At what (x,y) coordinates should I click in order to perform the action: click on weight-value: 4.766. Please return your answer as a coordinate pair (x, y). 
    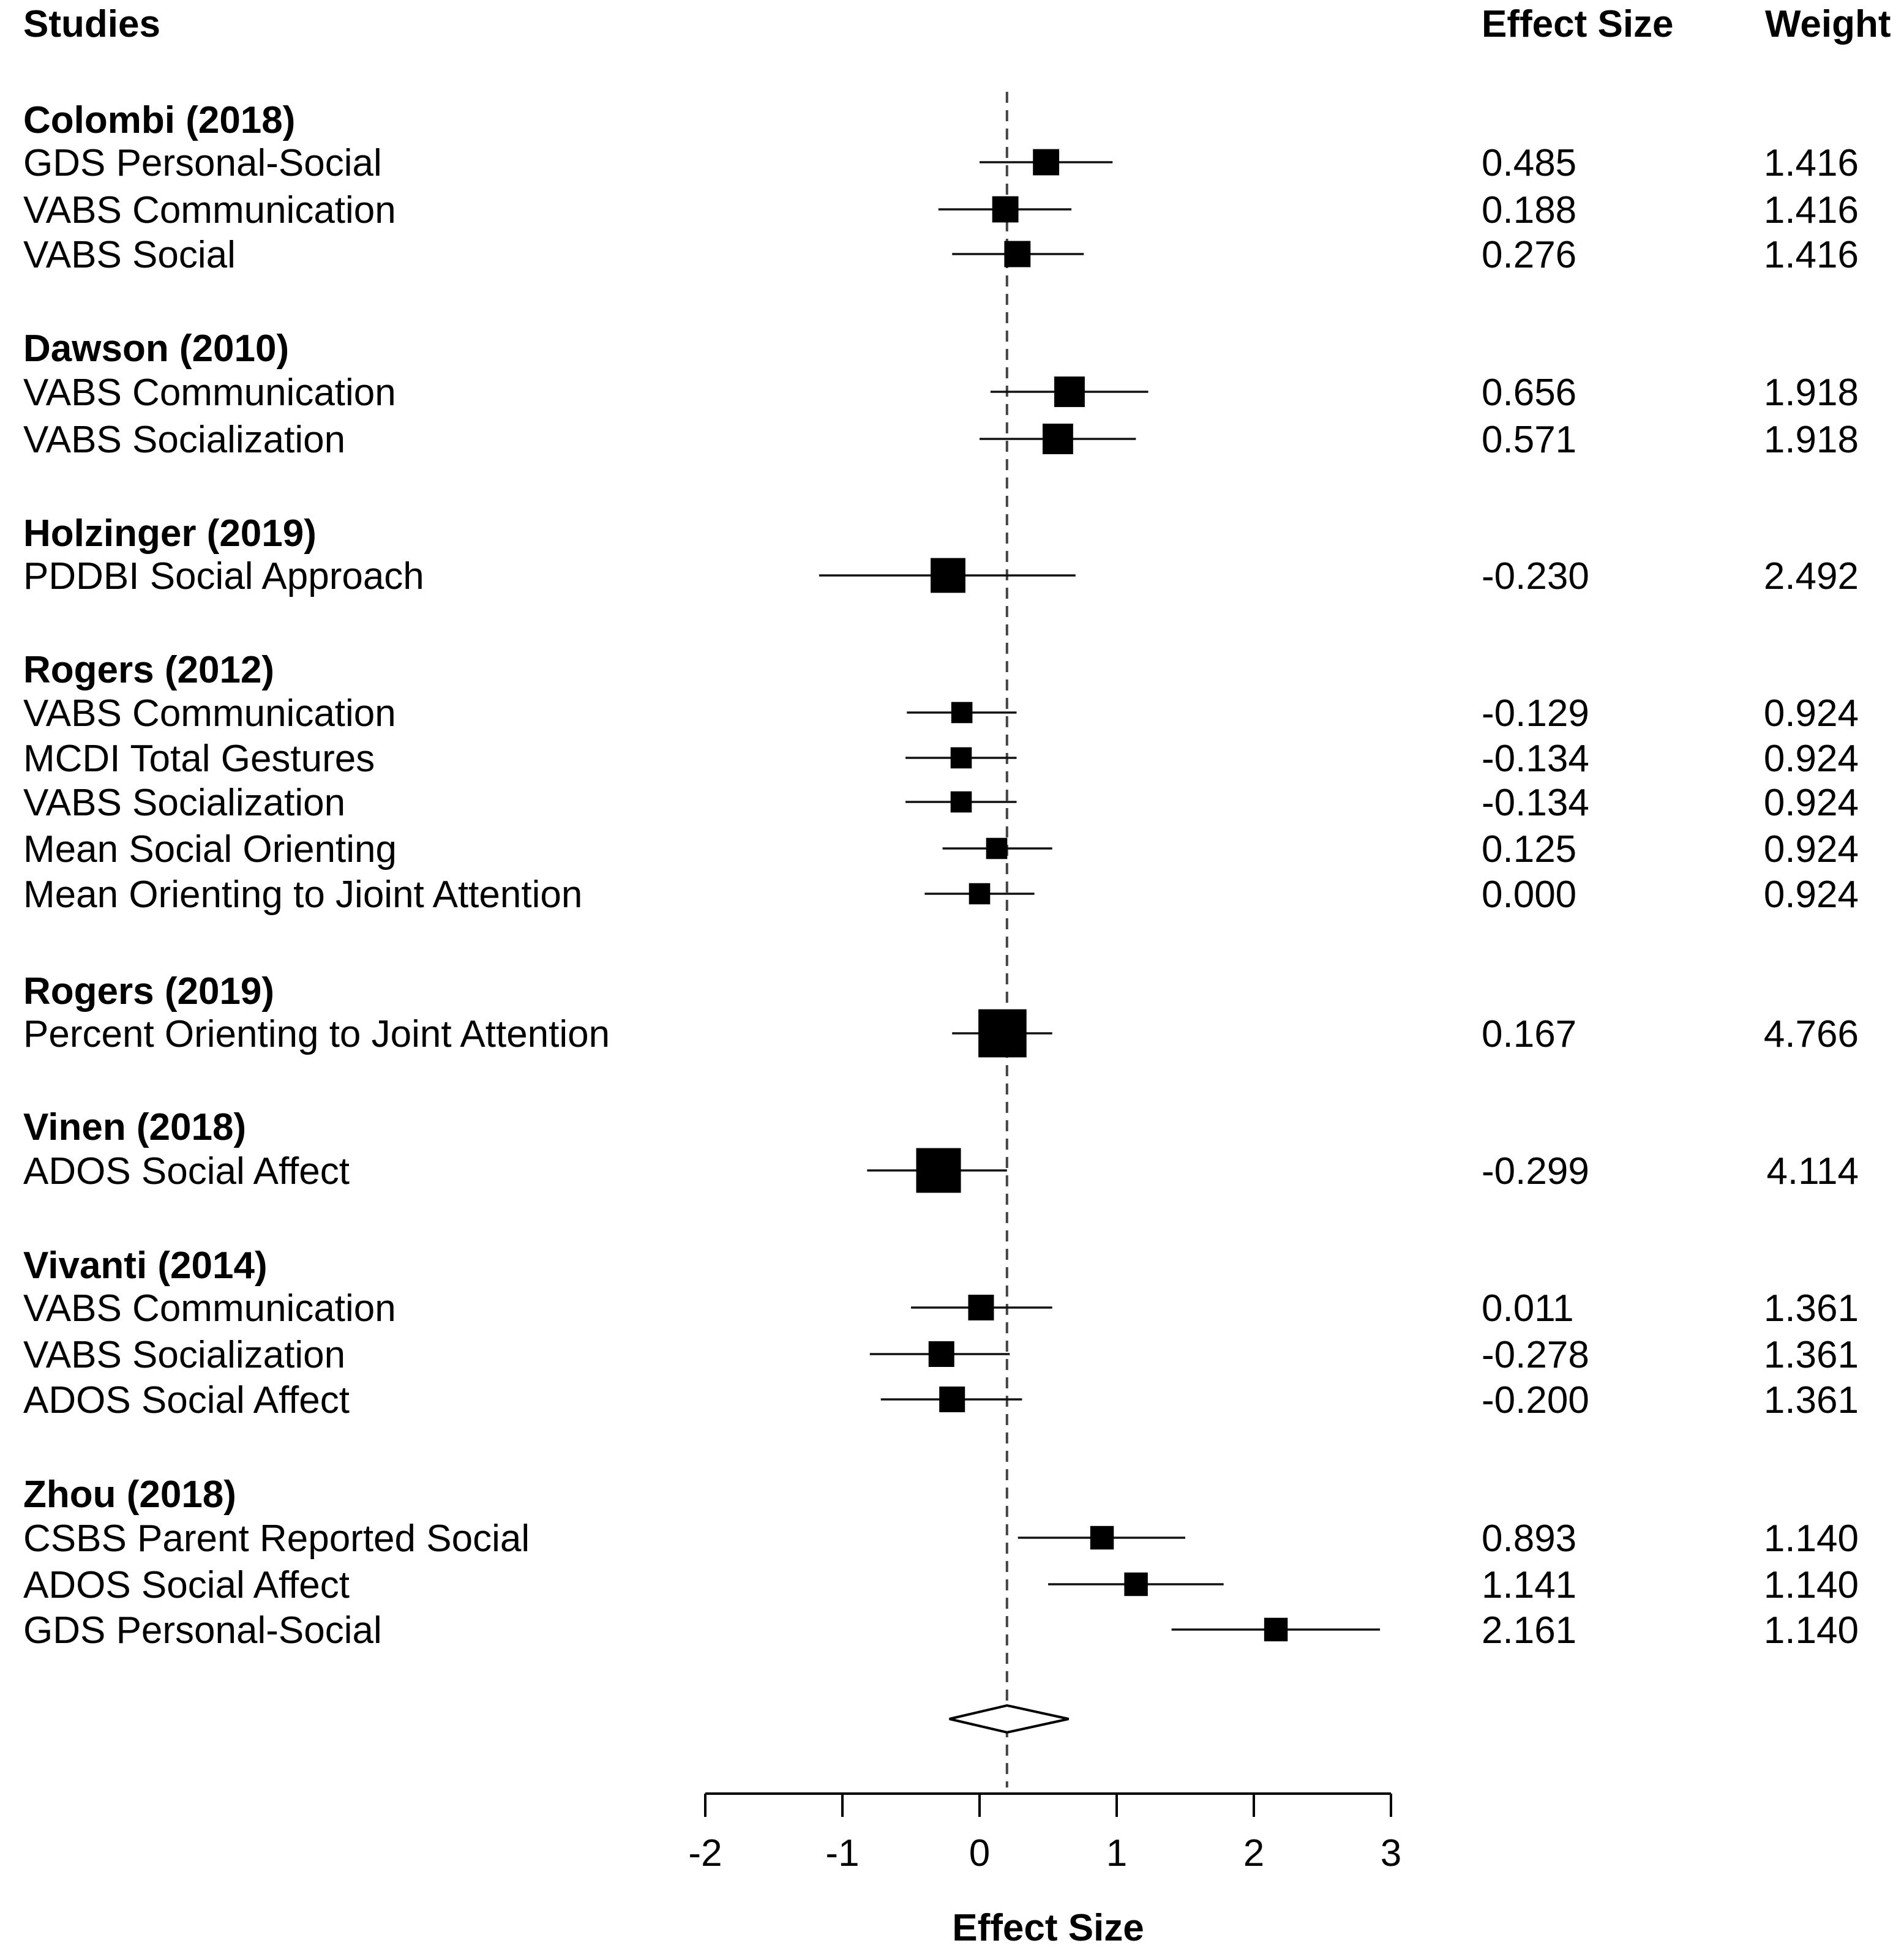
    Looking at the image, I should click on (1811, 1034).